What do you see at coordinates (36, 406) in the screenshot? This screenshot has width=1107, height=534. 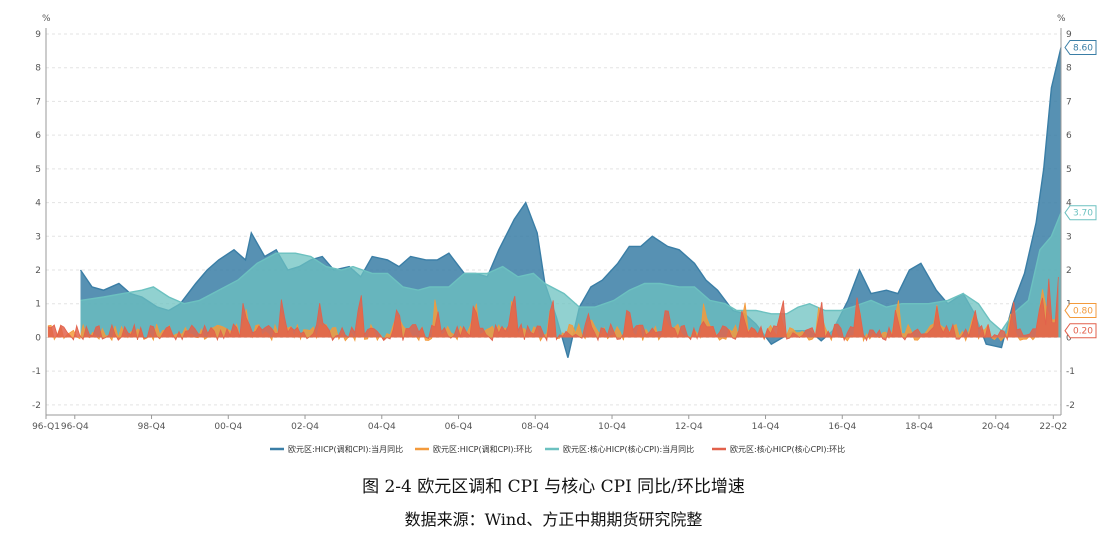 I see `y-tick-label-left: -2` at bounding box center [36, 406].